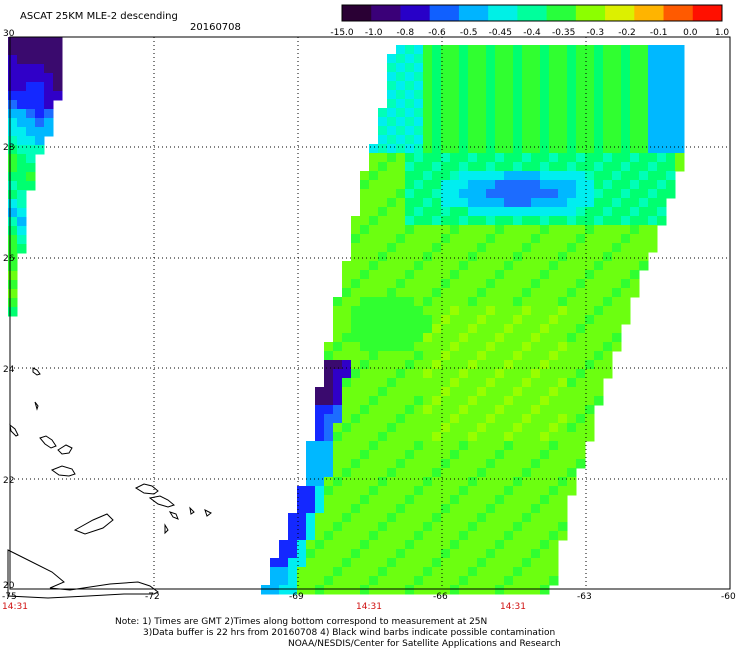  Describe the element at coordinates (503, 13) in the screenshot. I see `colorbar-segment` at that location.